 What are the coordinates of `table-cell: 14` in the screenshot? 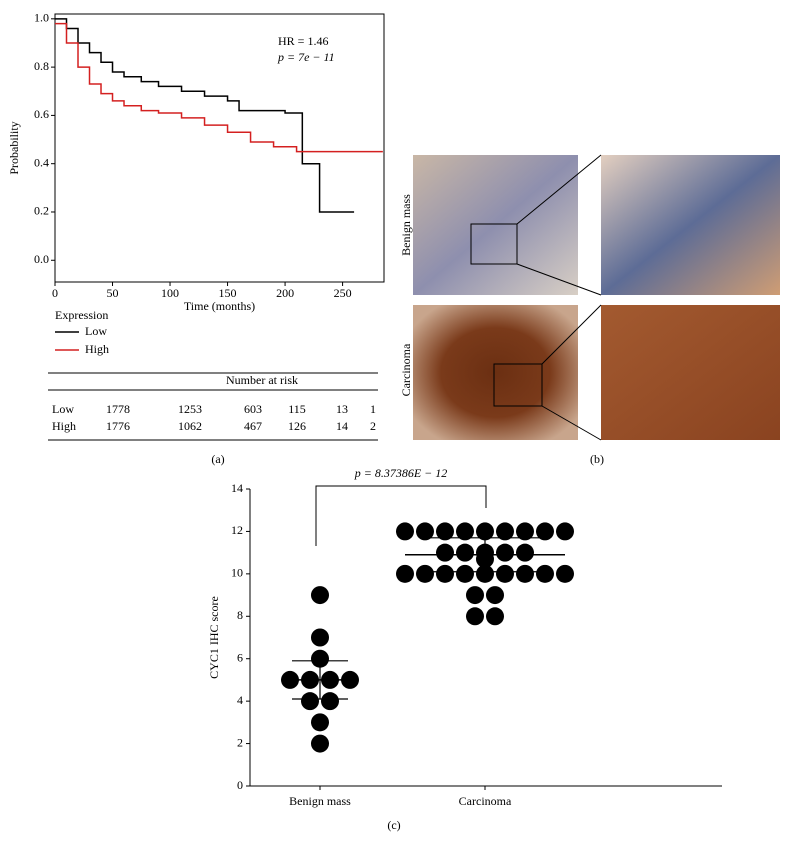 It's located at (342, 426).